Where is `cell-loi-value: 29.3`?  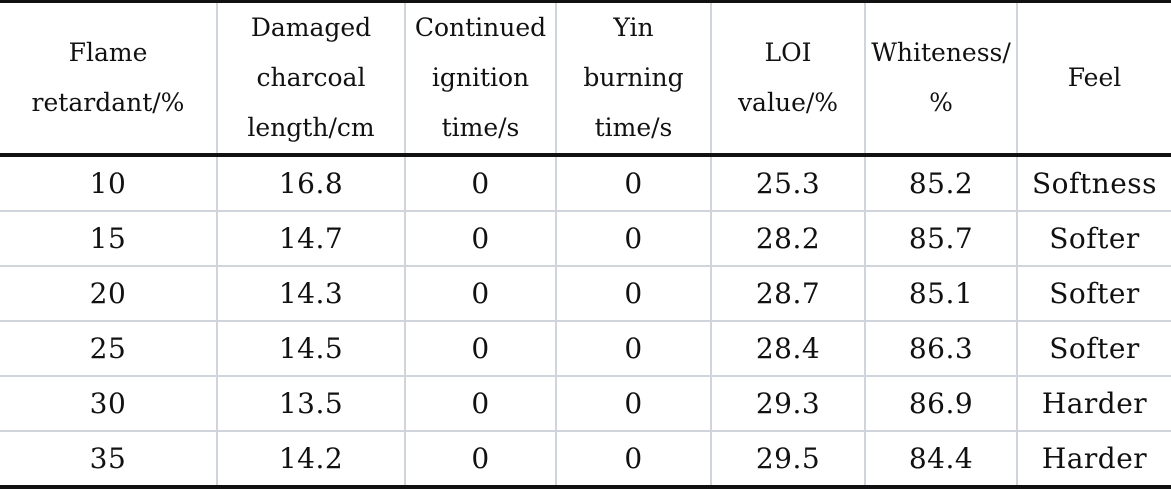 cell-loi-value: 29.3 is located at coordinates (787, 403).